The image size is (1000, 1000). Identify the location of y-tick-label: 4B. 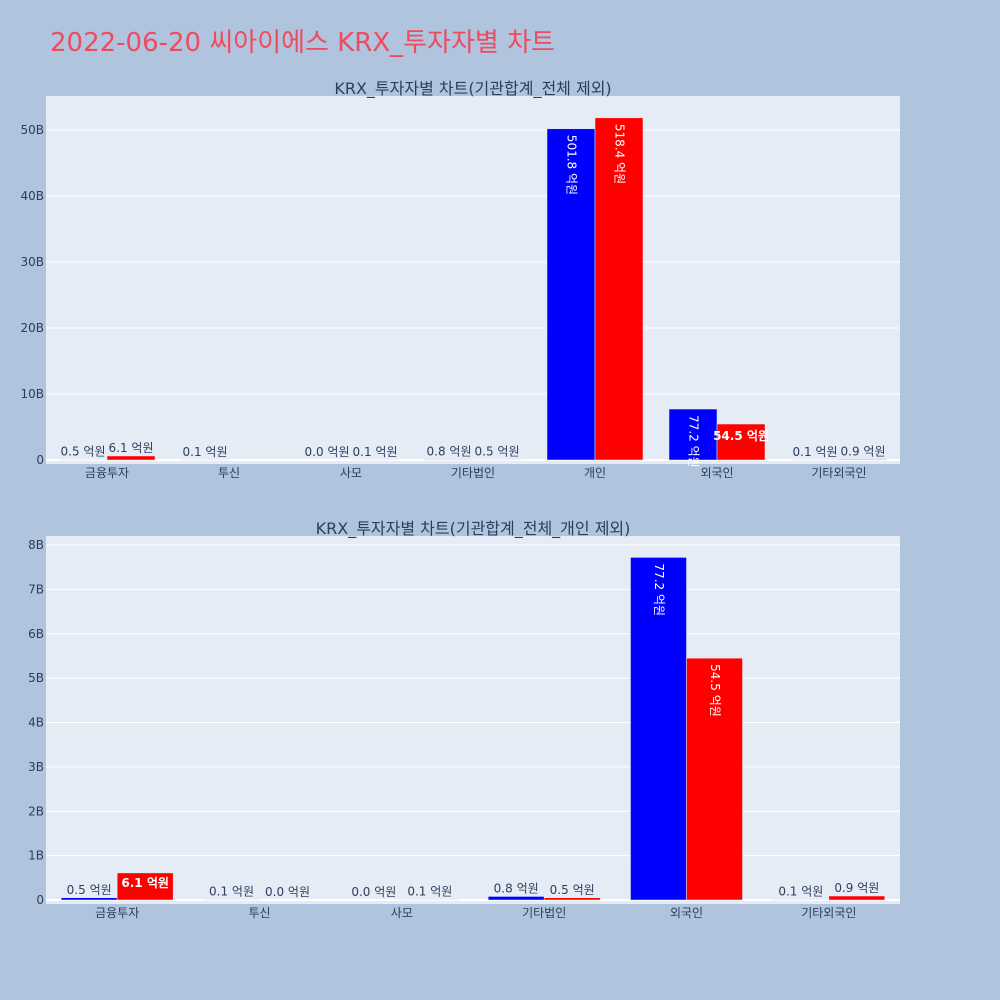
(36, 723).